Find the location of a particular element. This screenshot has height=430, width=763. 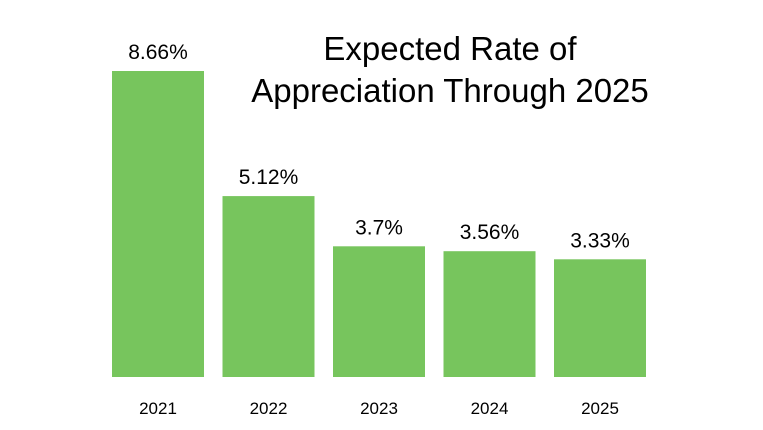

chart-title-line-1: Expected Rate of is located at coordinates (450, 48).